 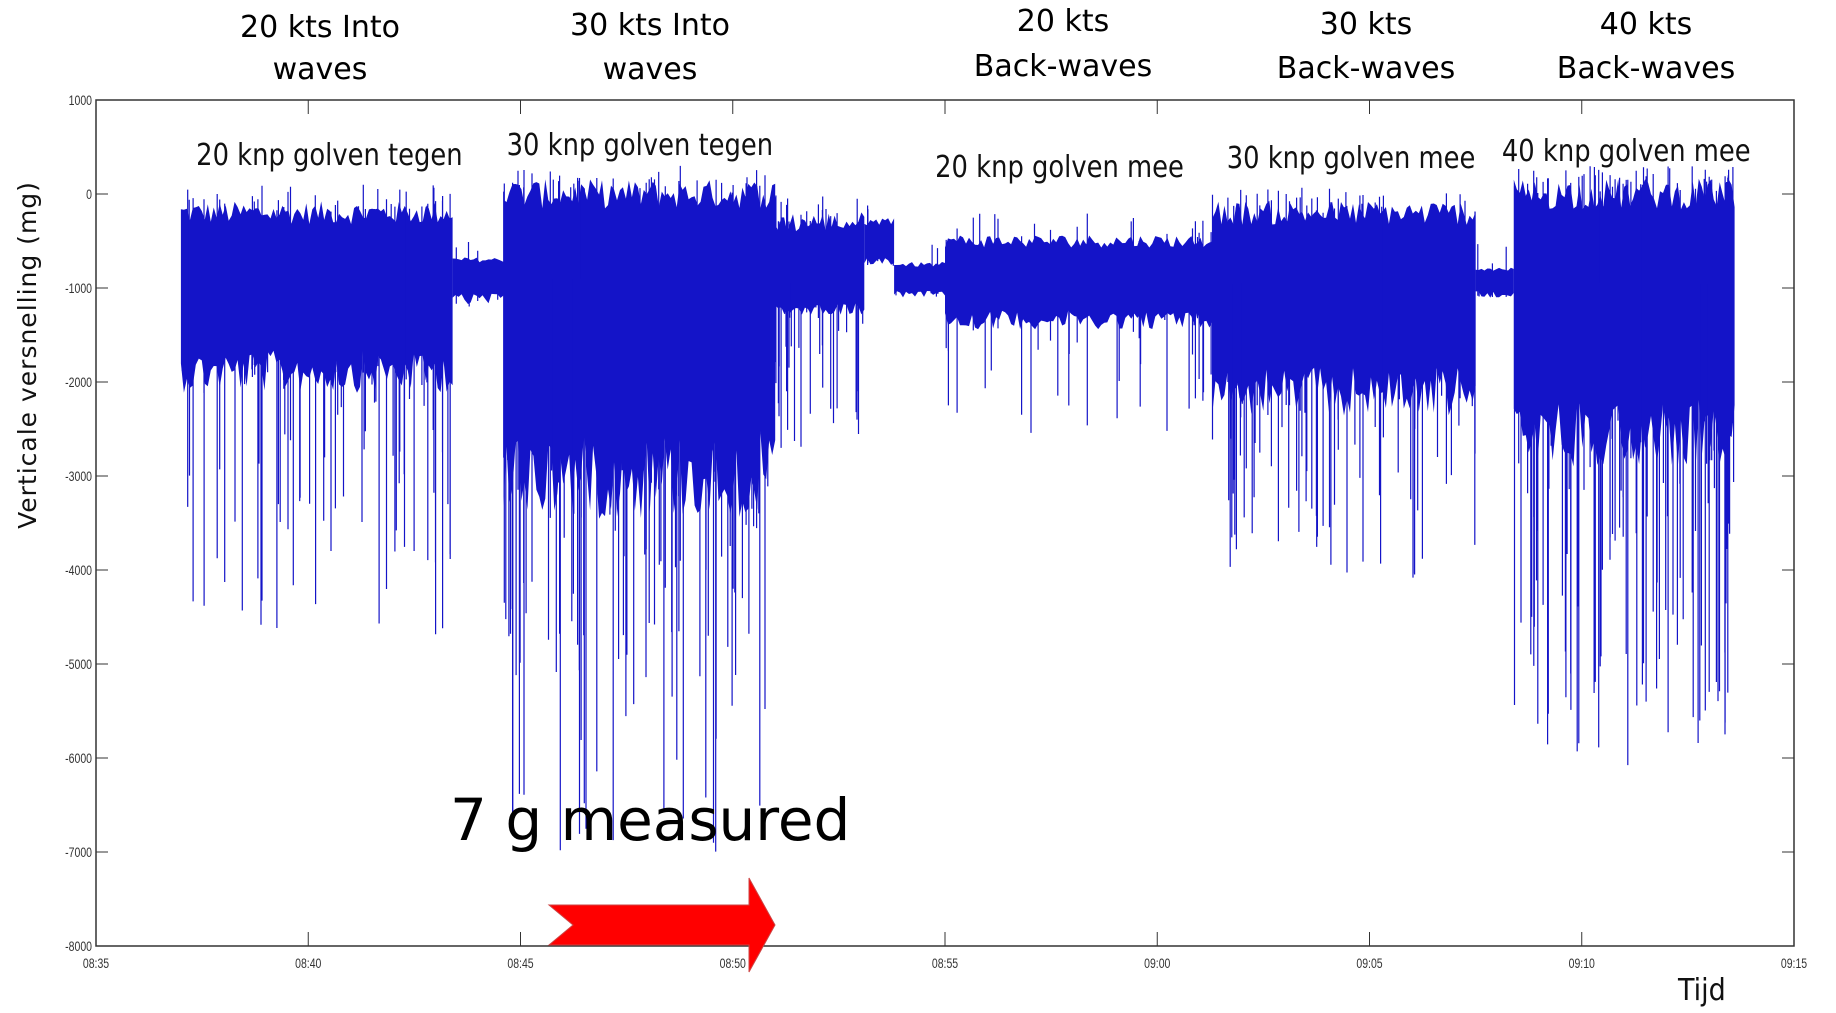 What do you see at coordinates (1646, 24) in the screenshot?
I see `top-title-5-line1: 40 kts` at bounding box center [1646, 24].